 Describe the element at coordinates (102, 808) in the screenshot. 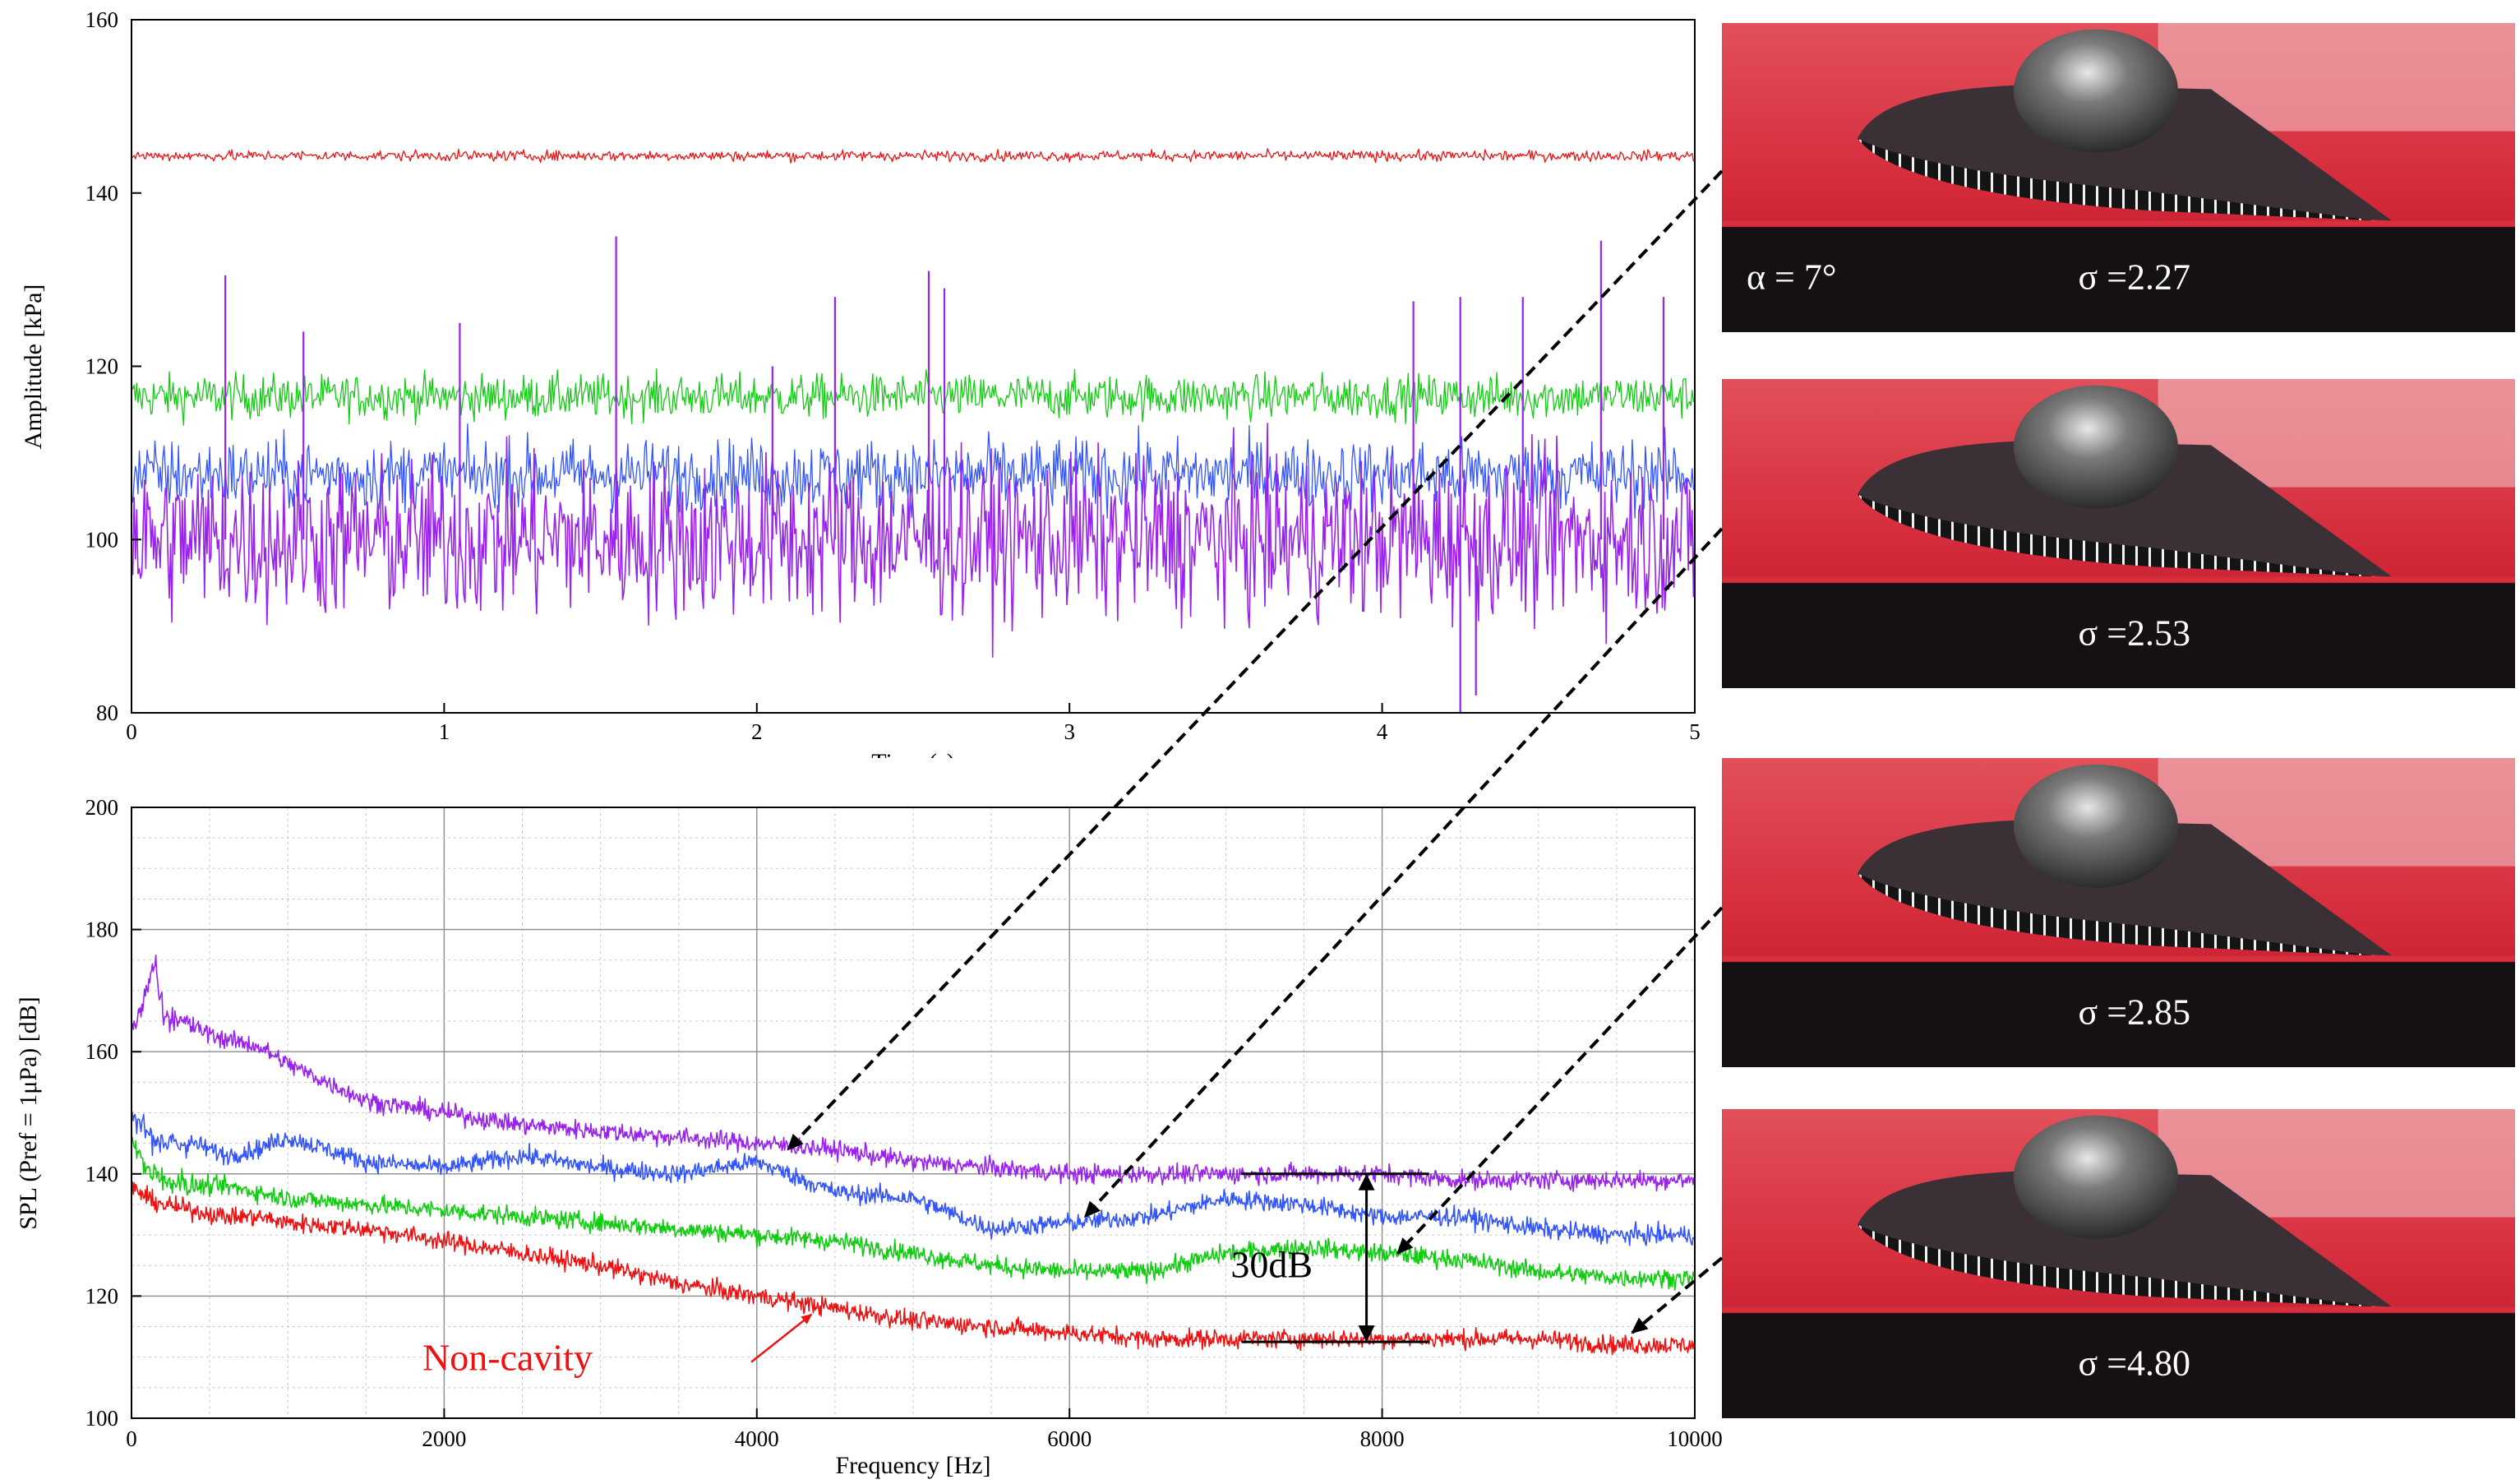

I see `bottom-y-tick-label: 200` at that location.